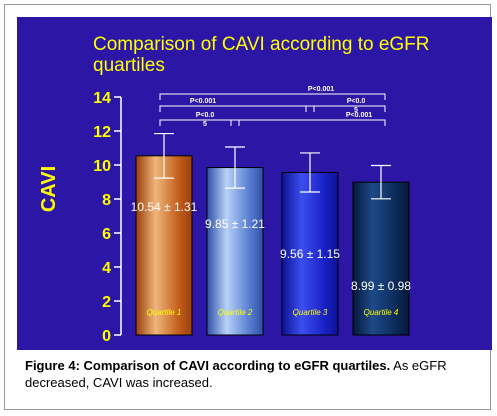  What do you see at coordinates (102, 132) in the screenshot?
I see `y-tick-label-12: 12` at bounding box center [102, 132].